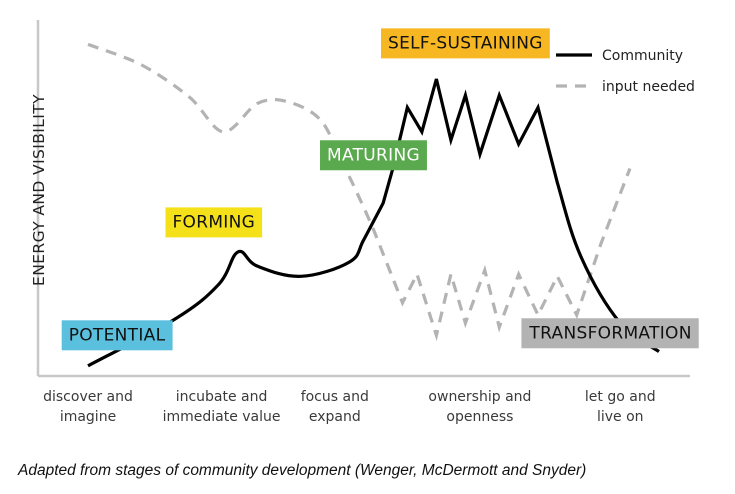 This screenshot has width=735, height=494. I want to click on svg-text: let go and, so click(620, 397).